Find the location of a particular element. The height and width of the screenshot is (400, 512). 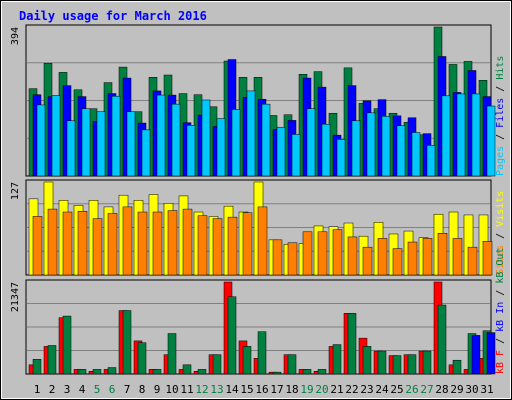

legend-item-sites: Sites is located at coordinates (500, 260).